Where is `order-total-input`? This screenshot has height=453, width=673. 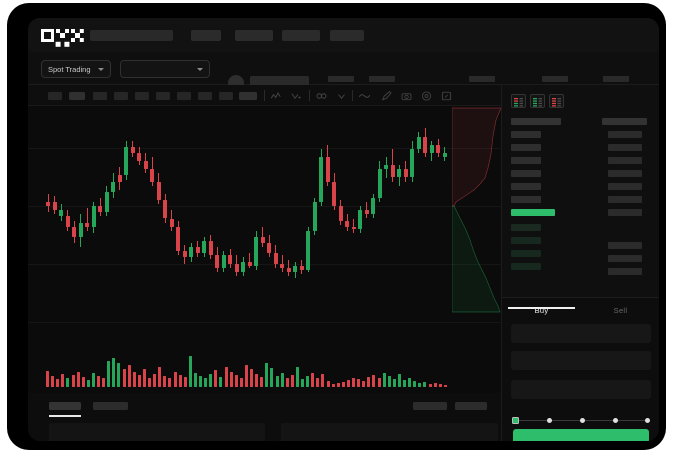
order-total-input is located at coordinates (581, 389).